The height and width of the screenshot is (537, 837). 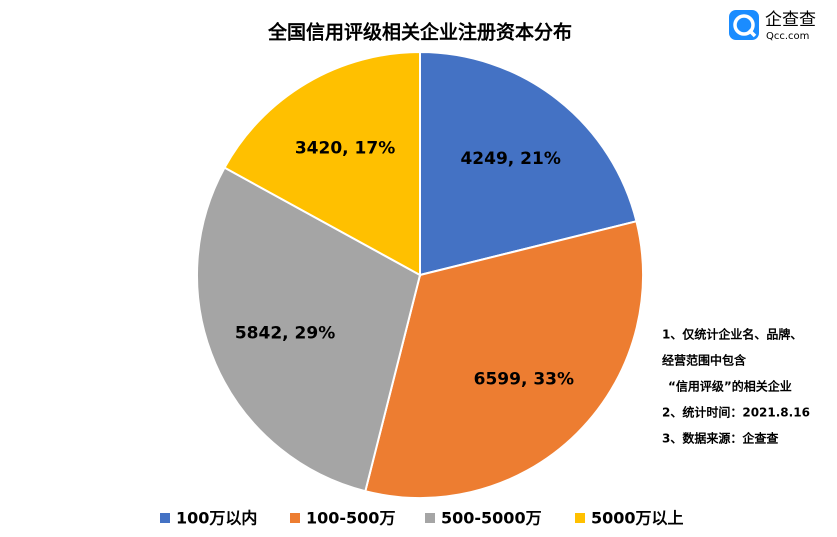 I want to click on note-line: 经营范围中包含, so click(x=704, y=360).